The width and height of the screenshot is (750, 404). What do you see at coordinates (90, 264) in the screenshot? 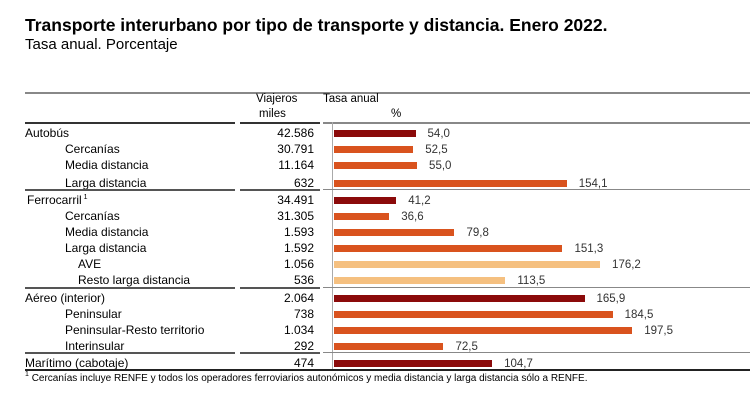
I see `row-label: AVE` at bounding box center [90, 264].